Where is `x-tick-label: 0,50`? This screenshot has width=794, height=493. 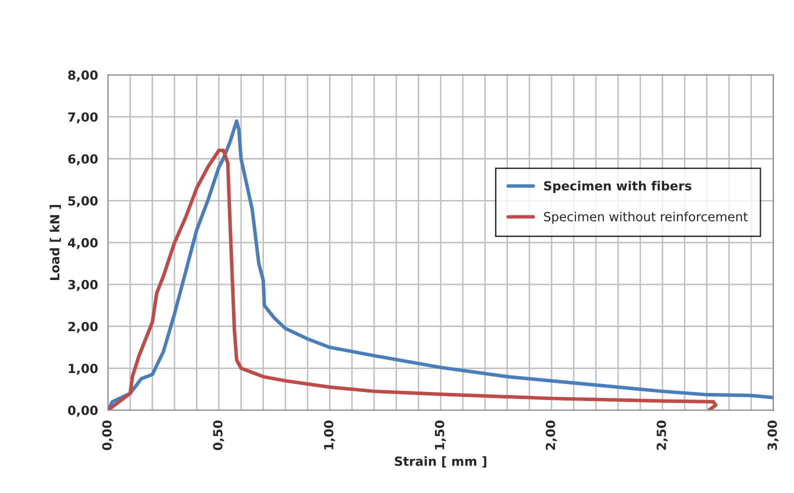
x-tick-label: 0,50 is located at coordinates (218, 435).